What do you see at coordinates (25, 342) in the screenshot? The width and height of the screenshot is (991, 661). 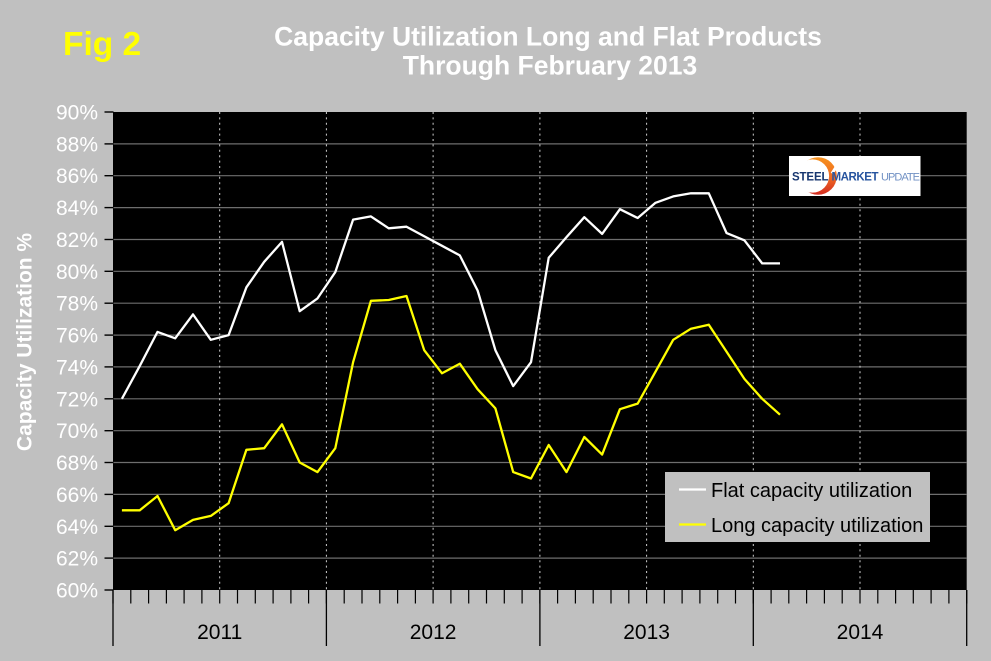 I see `svg-text: Capacity Utilization %` at bounding box center [25, 342].